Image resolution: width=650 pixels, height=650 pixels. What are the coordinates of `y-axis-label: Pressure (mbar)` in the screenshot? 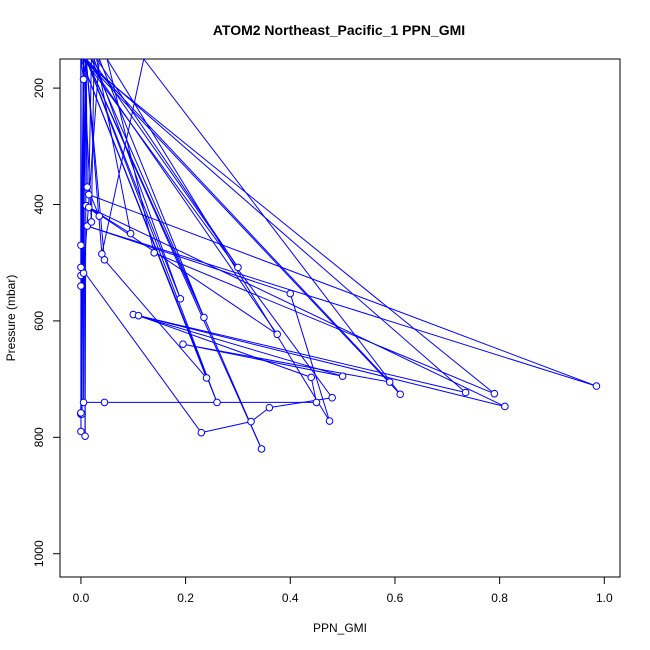 It's located at (11, 318).